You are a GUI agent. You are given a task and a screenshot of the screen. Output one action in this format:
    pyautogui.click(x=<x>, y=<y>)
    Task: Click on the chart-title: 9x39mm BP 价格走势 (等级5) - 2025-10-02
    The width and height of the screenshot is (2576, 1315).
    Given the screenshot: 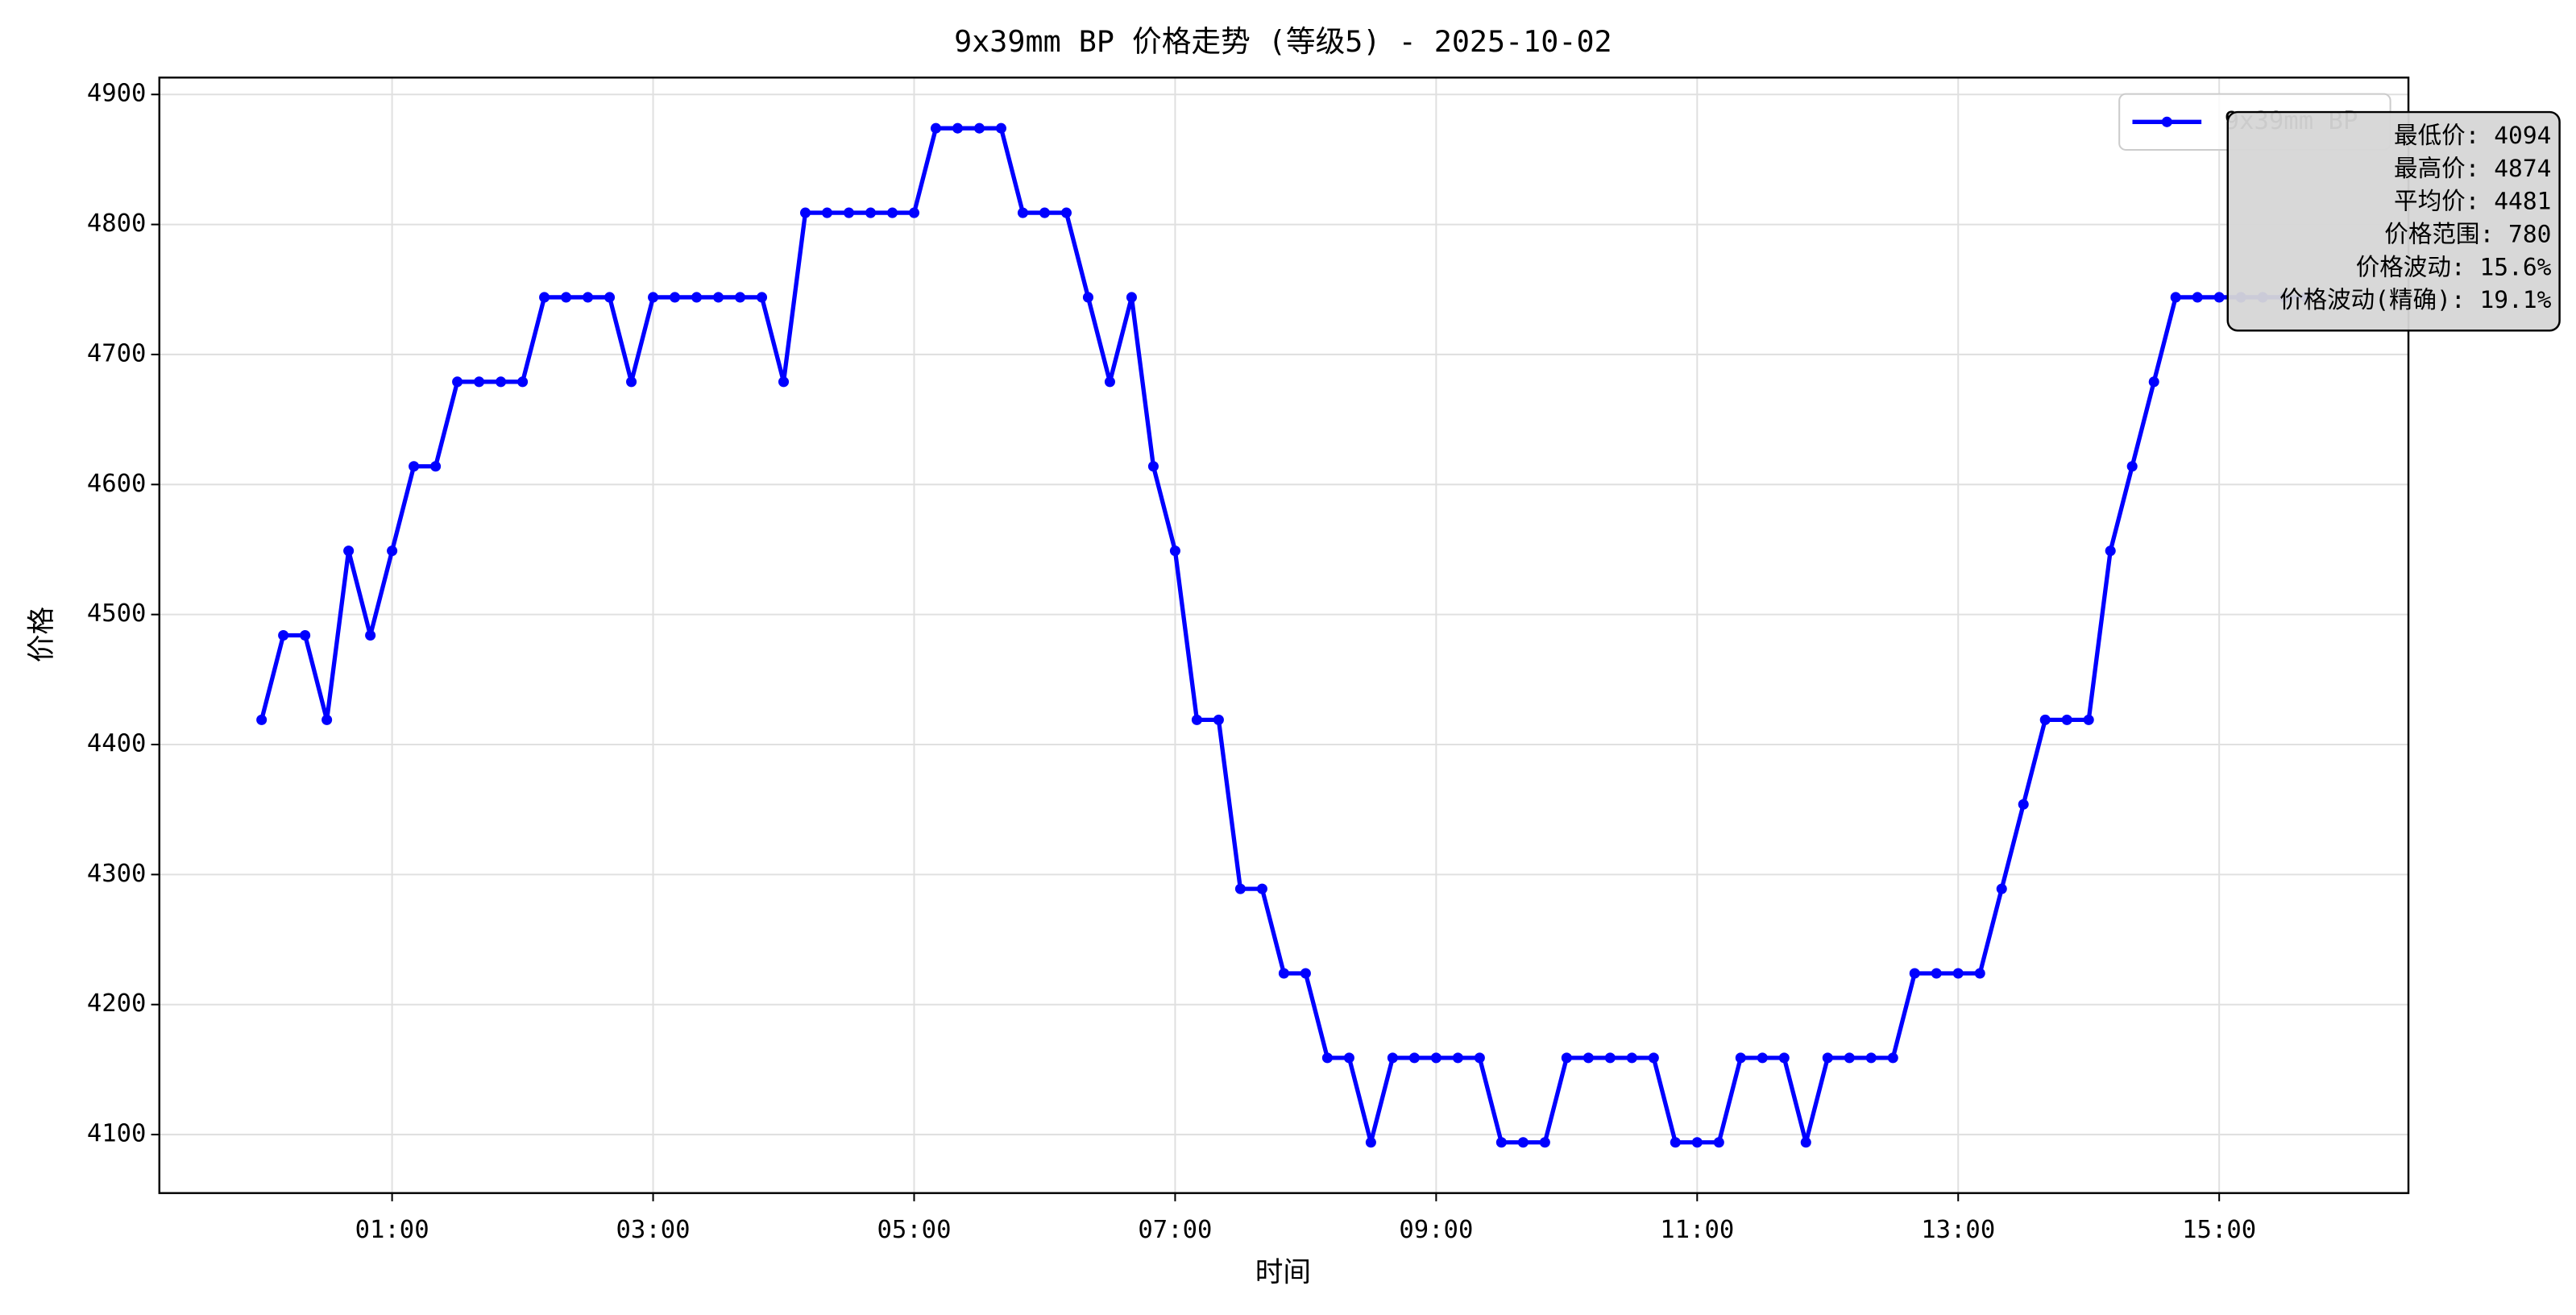 What is the action you would take?
    pyautogui.click(x=1283, y=41)
    